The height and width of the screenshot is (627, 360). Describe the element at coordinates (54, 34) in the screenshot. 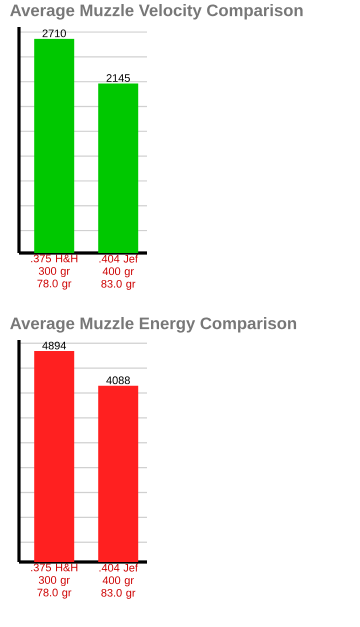

I see `data-label: 2710` at that location.